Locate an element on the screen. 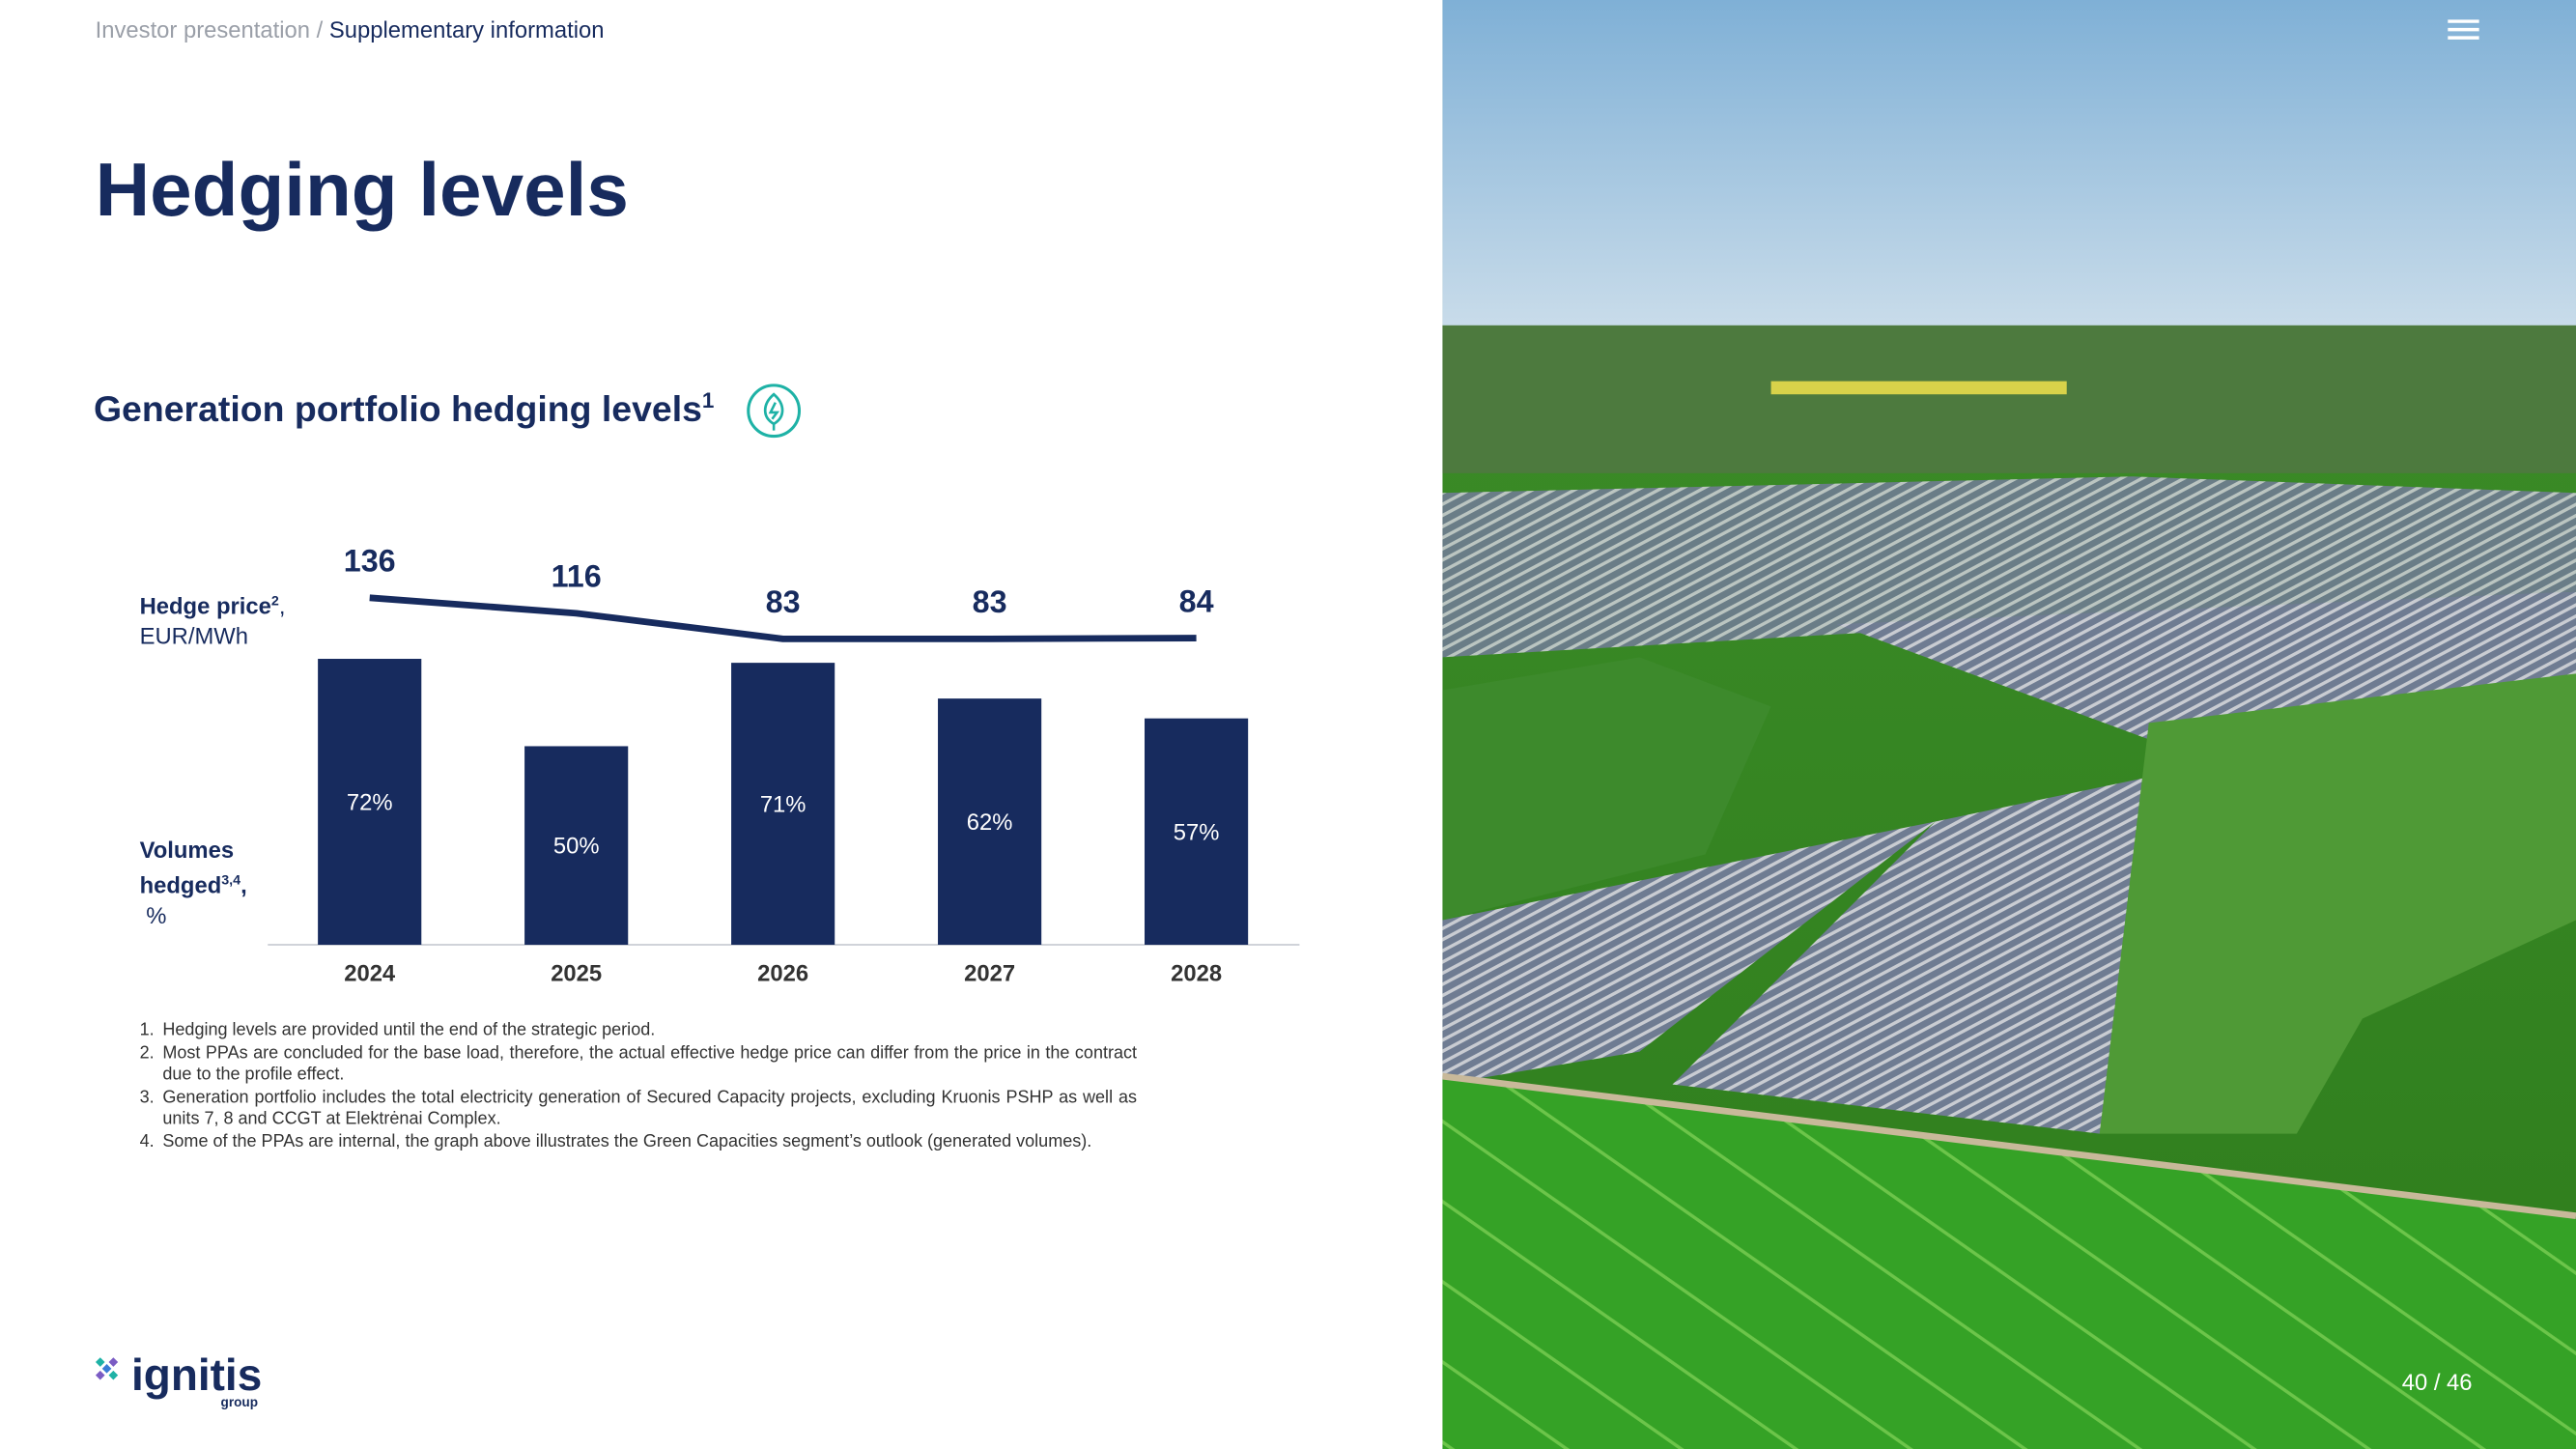 Image resolution: width=2576 pixels, height=1449 pixels. footnote-marker: 1. is located at coordinates (147, 1030).